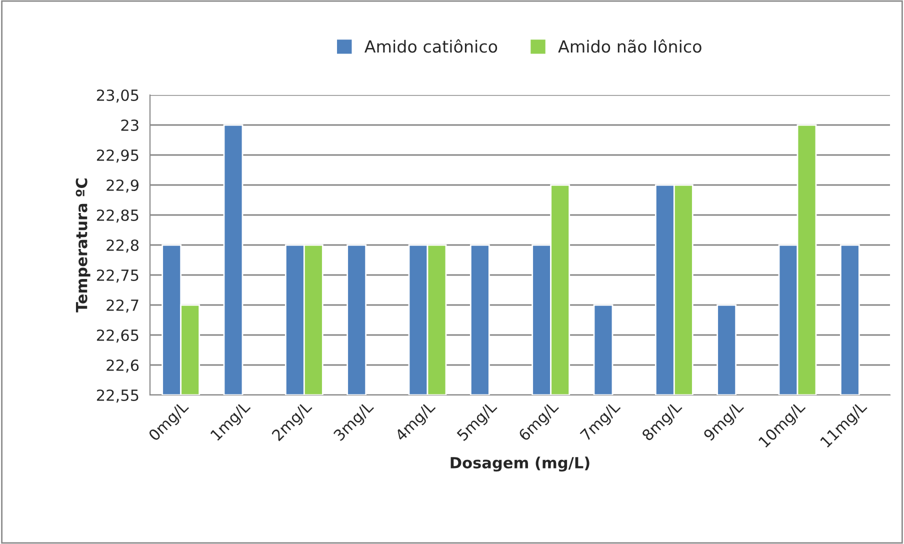 This screenshot has height=544, width=904. Describe the element at coordinates (117, 96) in the screenshot. I see `y-tick-label: 23,05` at that location.